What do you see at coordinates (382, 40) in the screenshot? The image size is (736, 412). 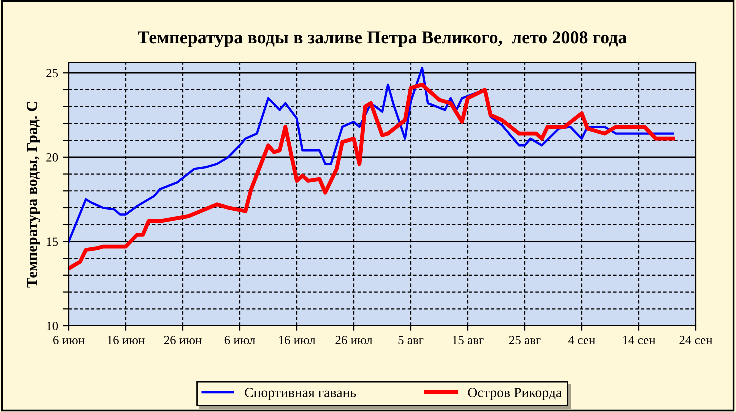 I see `chart-title: Температура воды в заливе Петра Великого, лето 2008 года` at bounding box center [382, 40].